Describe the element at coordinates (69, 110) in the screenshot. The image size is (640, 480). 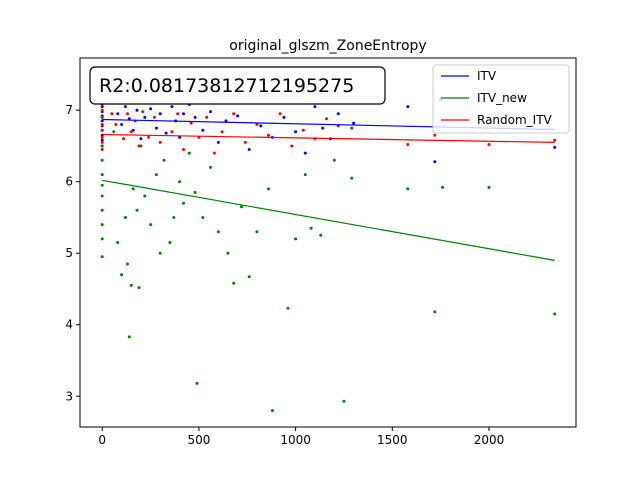
I see `y-tick-label-7: 7` at that location.